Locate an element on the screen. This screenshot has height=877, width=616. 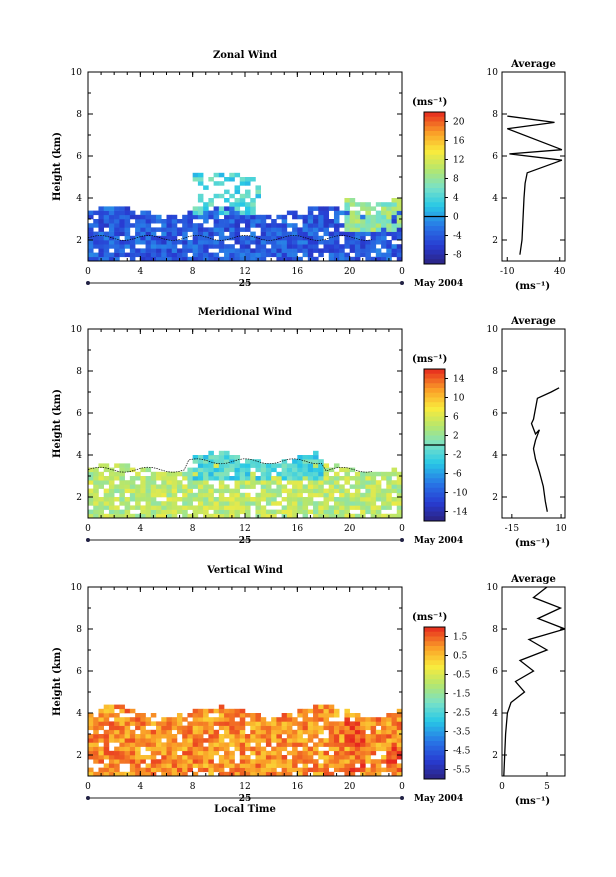
profile-y-tick-label: 8 is located at coordinates (495, 372).